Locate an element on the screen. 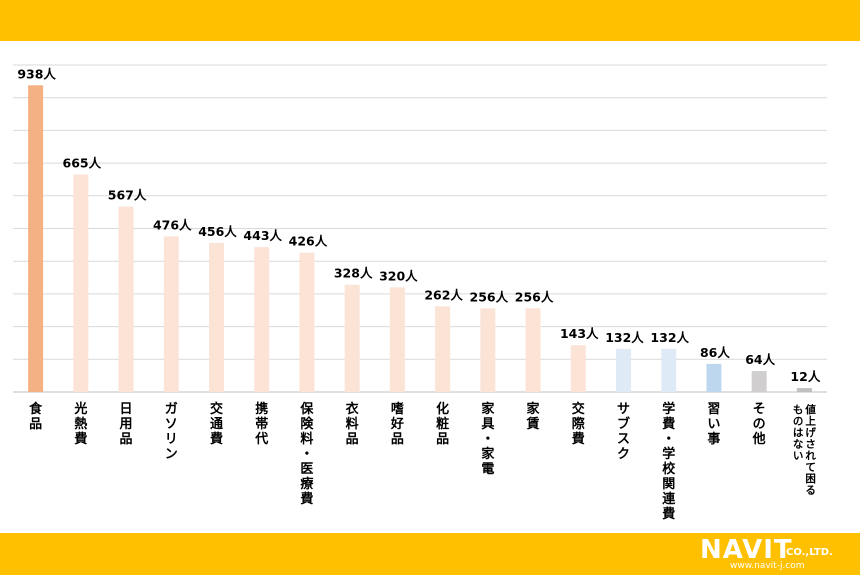 The image size is (860, 575). data-label: 262人 is located at coordinates (443, 294).